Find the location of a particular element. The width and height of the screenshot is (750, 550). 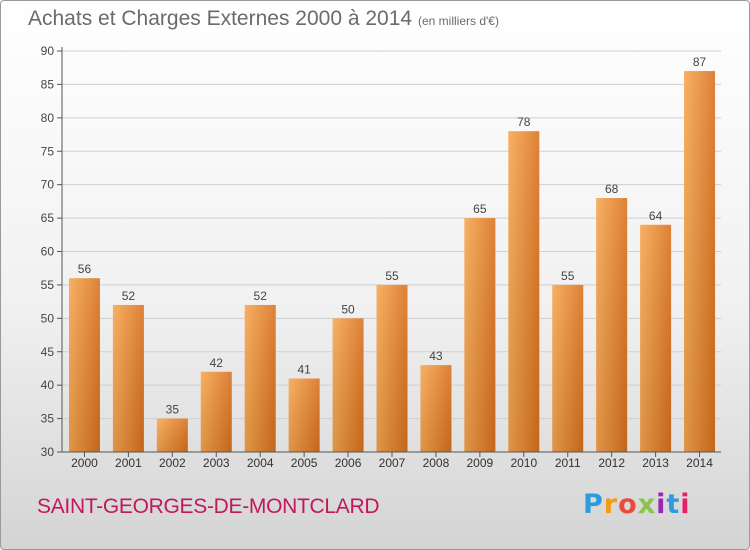

bar-shade-2012 is located at coordinates (612, 325).